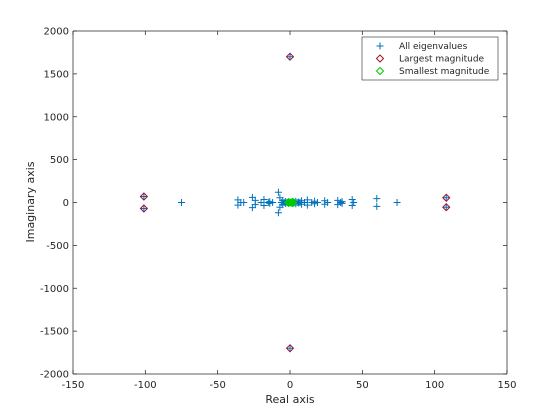 Image resolution: width=560 pixels, height=420 pixels. Describe the element at coordinates (59, 160) in the screenshot. I see `y-tick-label: 500` at that location.